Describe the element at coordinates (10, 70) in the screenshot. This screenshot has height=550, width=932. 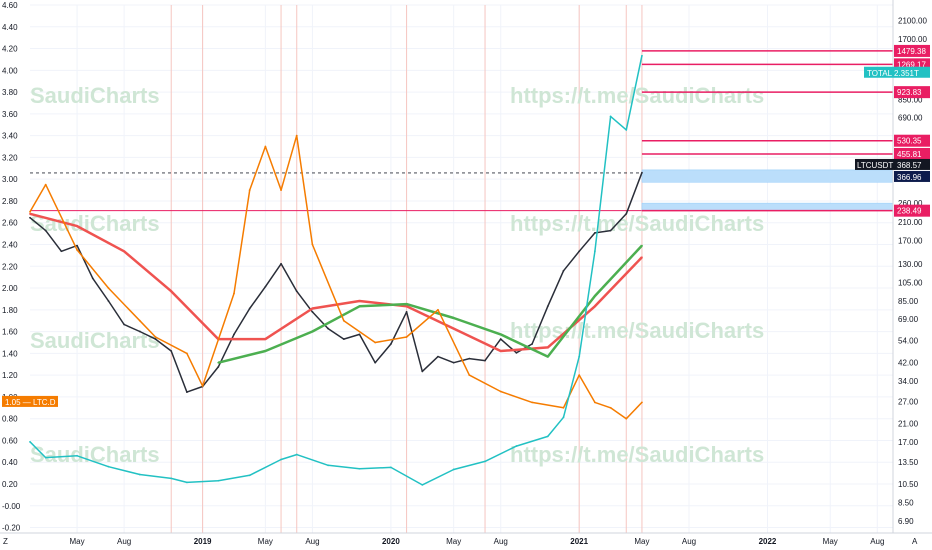
I see `left-tick: 4.00` at that location.